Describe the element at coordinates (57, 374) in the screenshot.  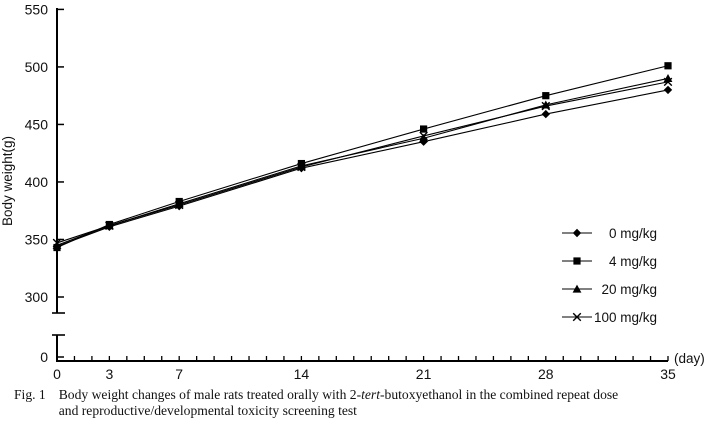
I see `x-tick-label: 0` at that location.